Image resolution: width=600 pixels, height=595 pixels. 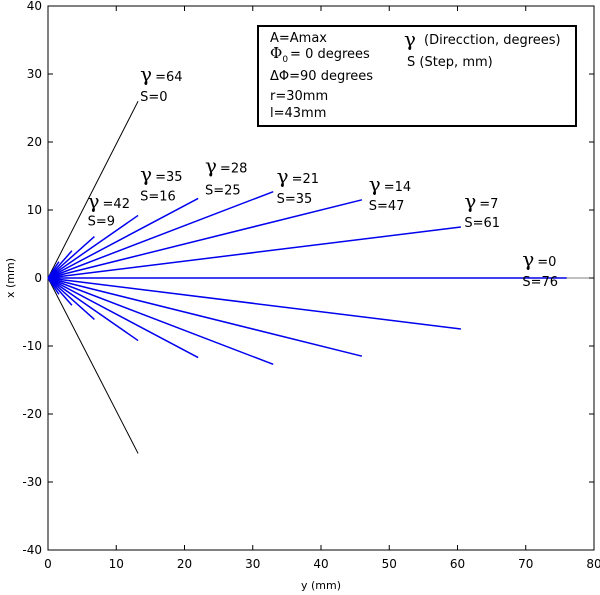 I want to click on x-tick-label: 20, so click(x=184, y=564).